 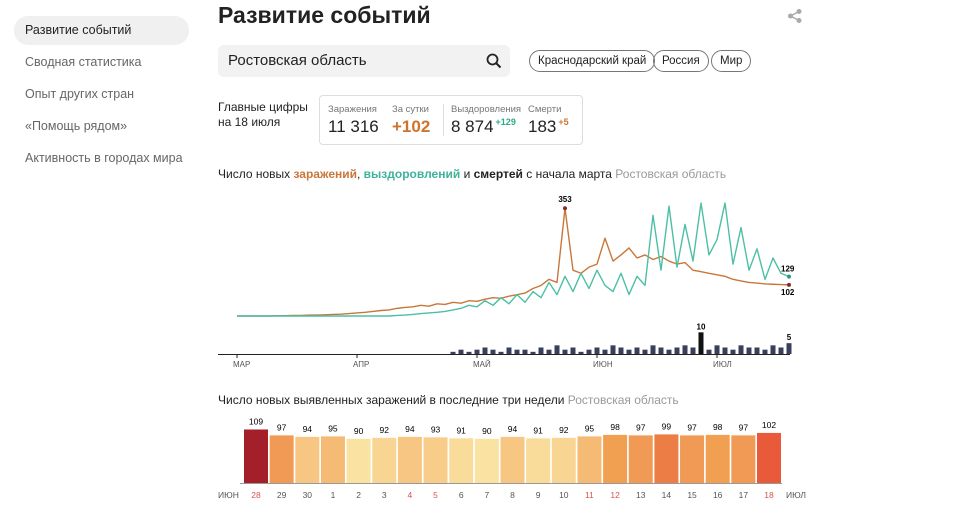 I want to click on sidebar-item: «Помощь рядом», so click(x=76, y=126).